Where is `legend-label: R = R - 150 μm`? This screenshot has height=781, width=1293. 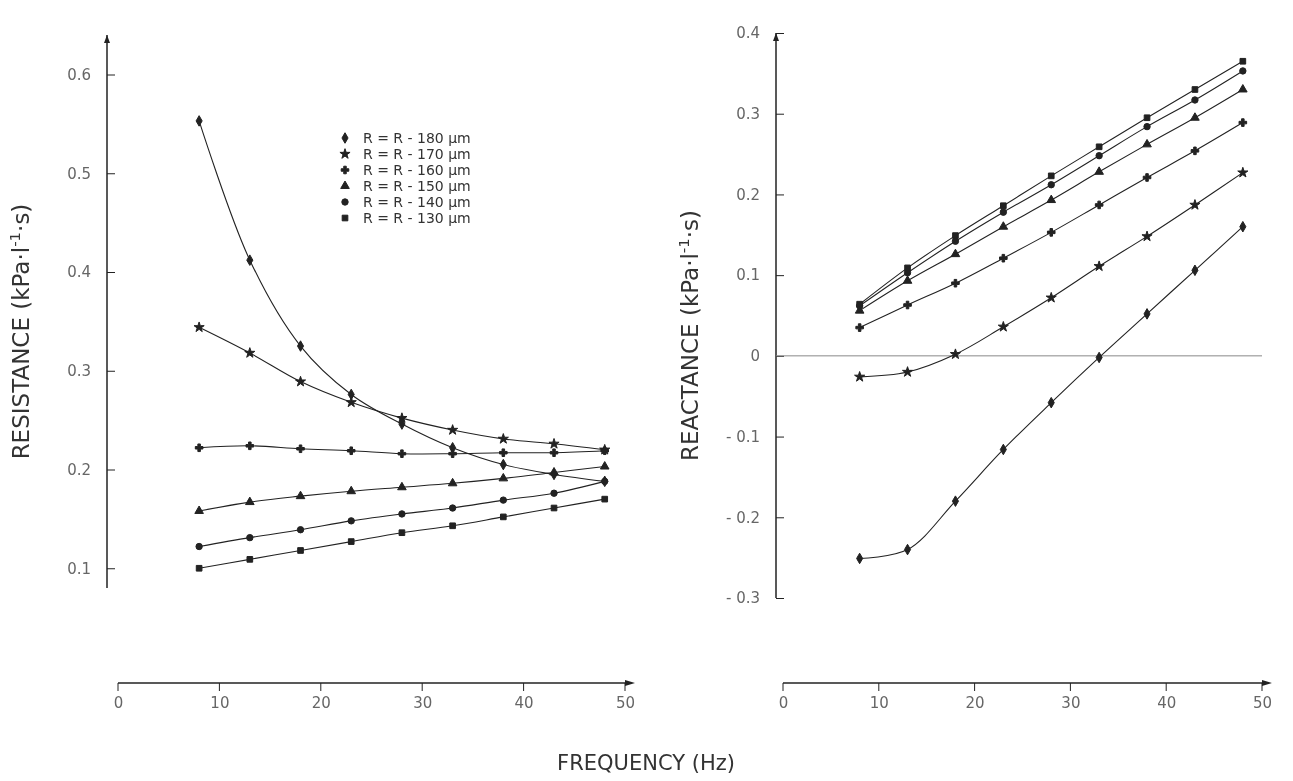
legend-label: R = R - 150 μm is located at coordinates (417, 186).